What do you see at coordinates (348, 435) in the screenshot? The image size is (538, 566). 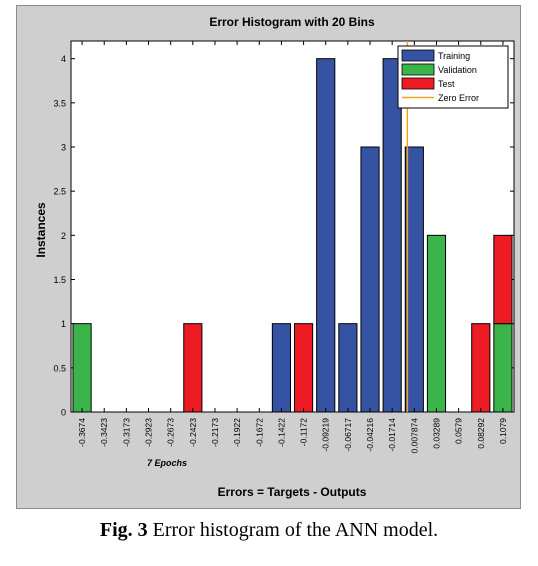 I see `x-tick-label: -0.06717` at bounding box center [348, 435].